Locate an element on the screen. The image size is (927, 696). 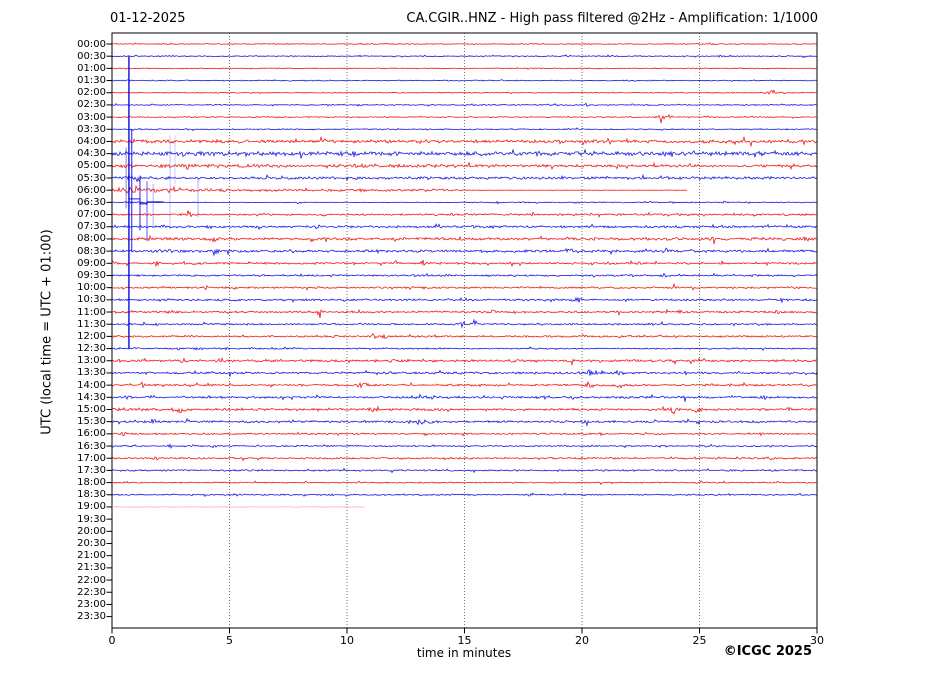
trace-13:30 is located at coordinates (464, 373).